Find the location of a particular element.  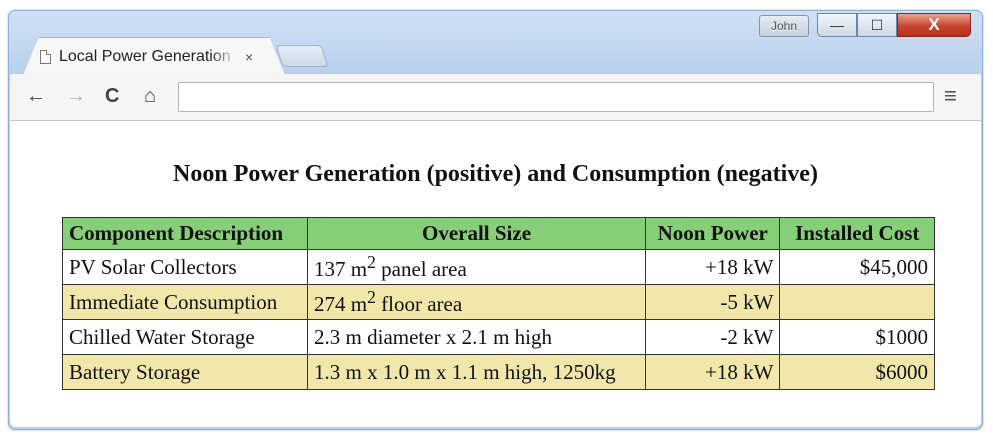

tab-local-power: Local Power Generation × is located at coordinates (154, 56).